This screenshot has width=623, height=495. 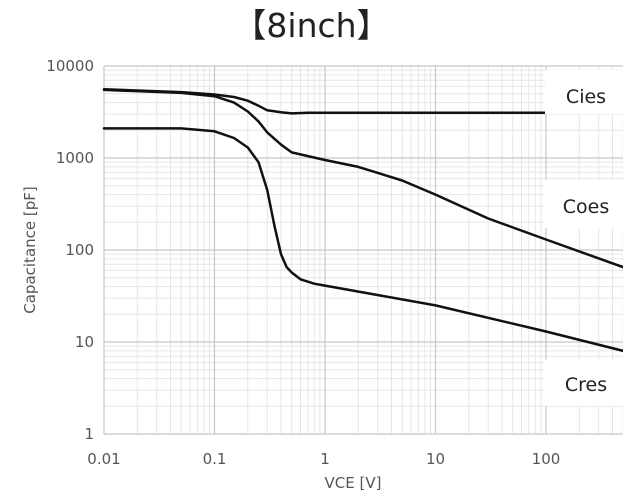 I want to click on x-axis-label: VCE [V], so click(x=353, y=483).